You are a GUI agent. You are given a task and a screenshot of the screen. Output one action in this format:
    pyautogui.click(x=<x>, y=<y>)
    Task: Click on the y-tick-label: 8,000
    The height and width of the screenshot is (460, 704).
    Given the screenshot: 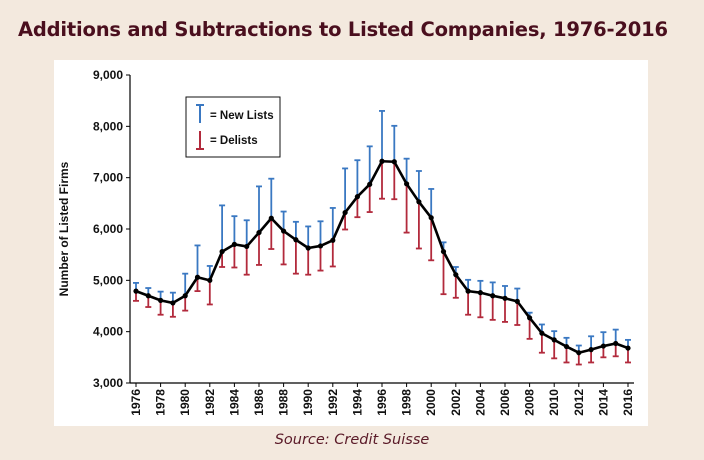 What is the action you would take?
    pyautogui.click(x=108, y=126)
    